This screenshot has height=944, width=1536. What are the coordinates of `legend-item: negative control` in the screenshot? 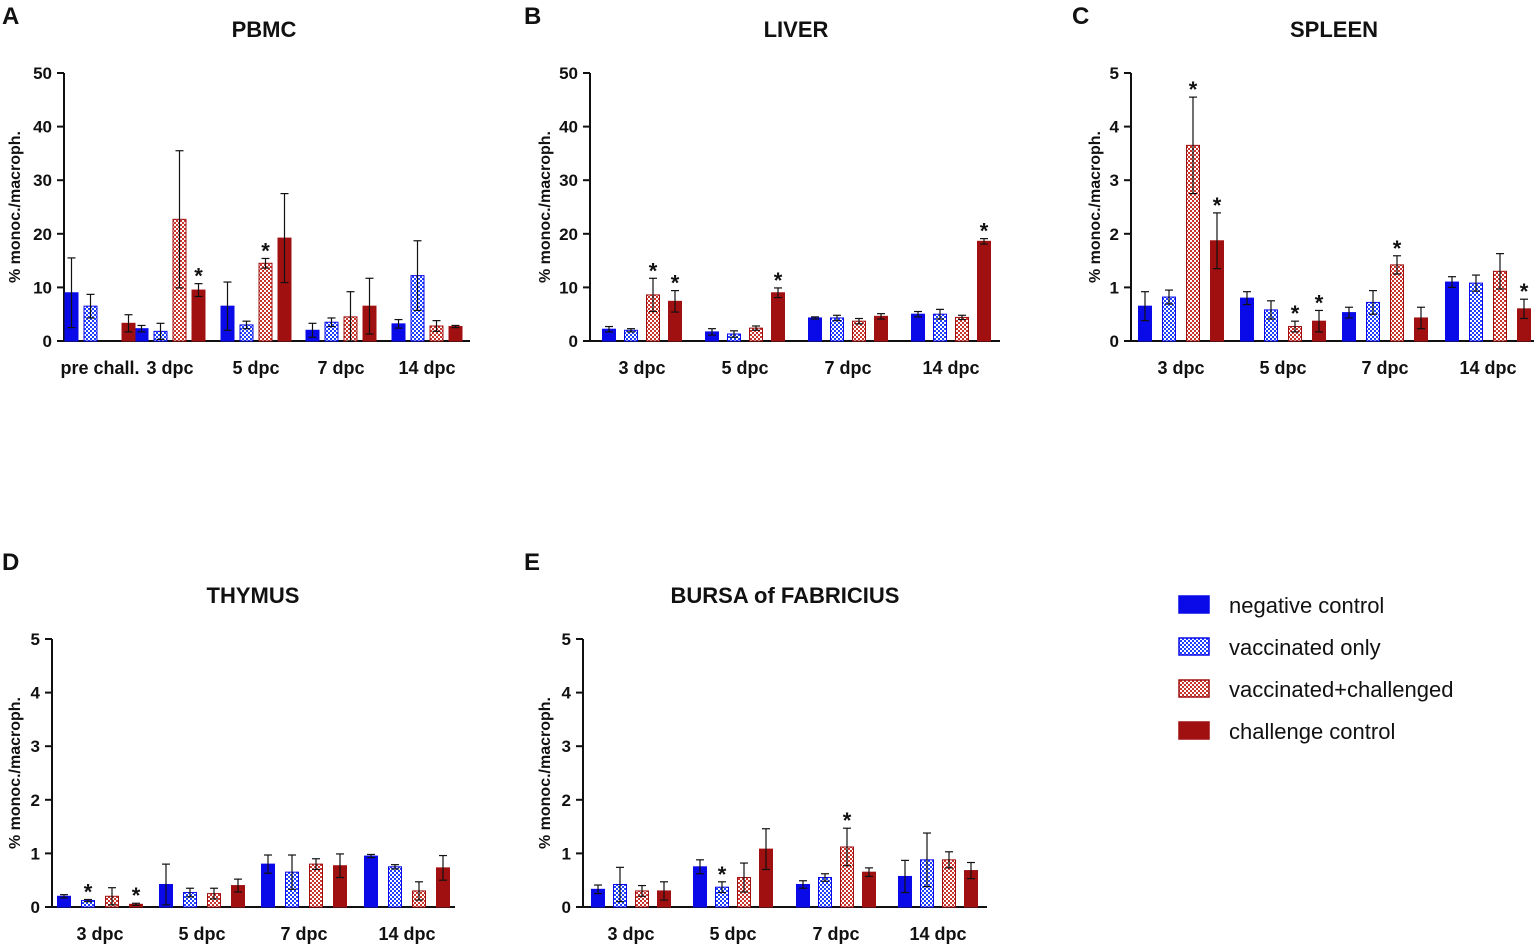 It's located at (1281, 605).